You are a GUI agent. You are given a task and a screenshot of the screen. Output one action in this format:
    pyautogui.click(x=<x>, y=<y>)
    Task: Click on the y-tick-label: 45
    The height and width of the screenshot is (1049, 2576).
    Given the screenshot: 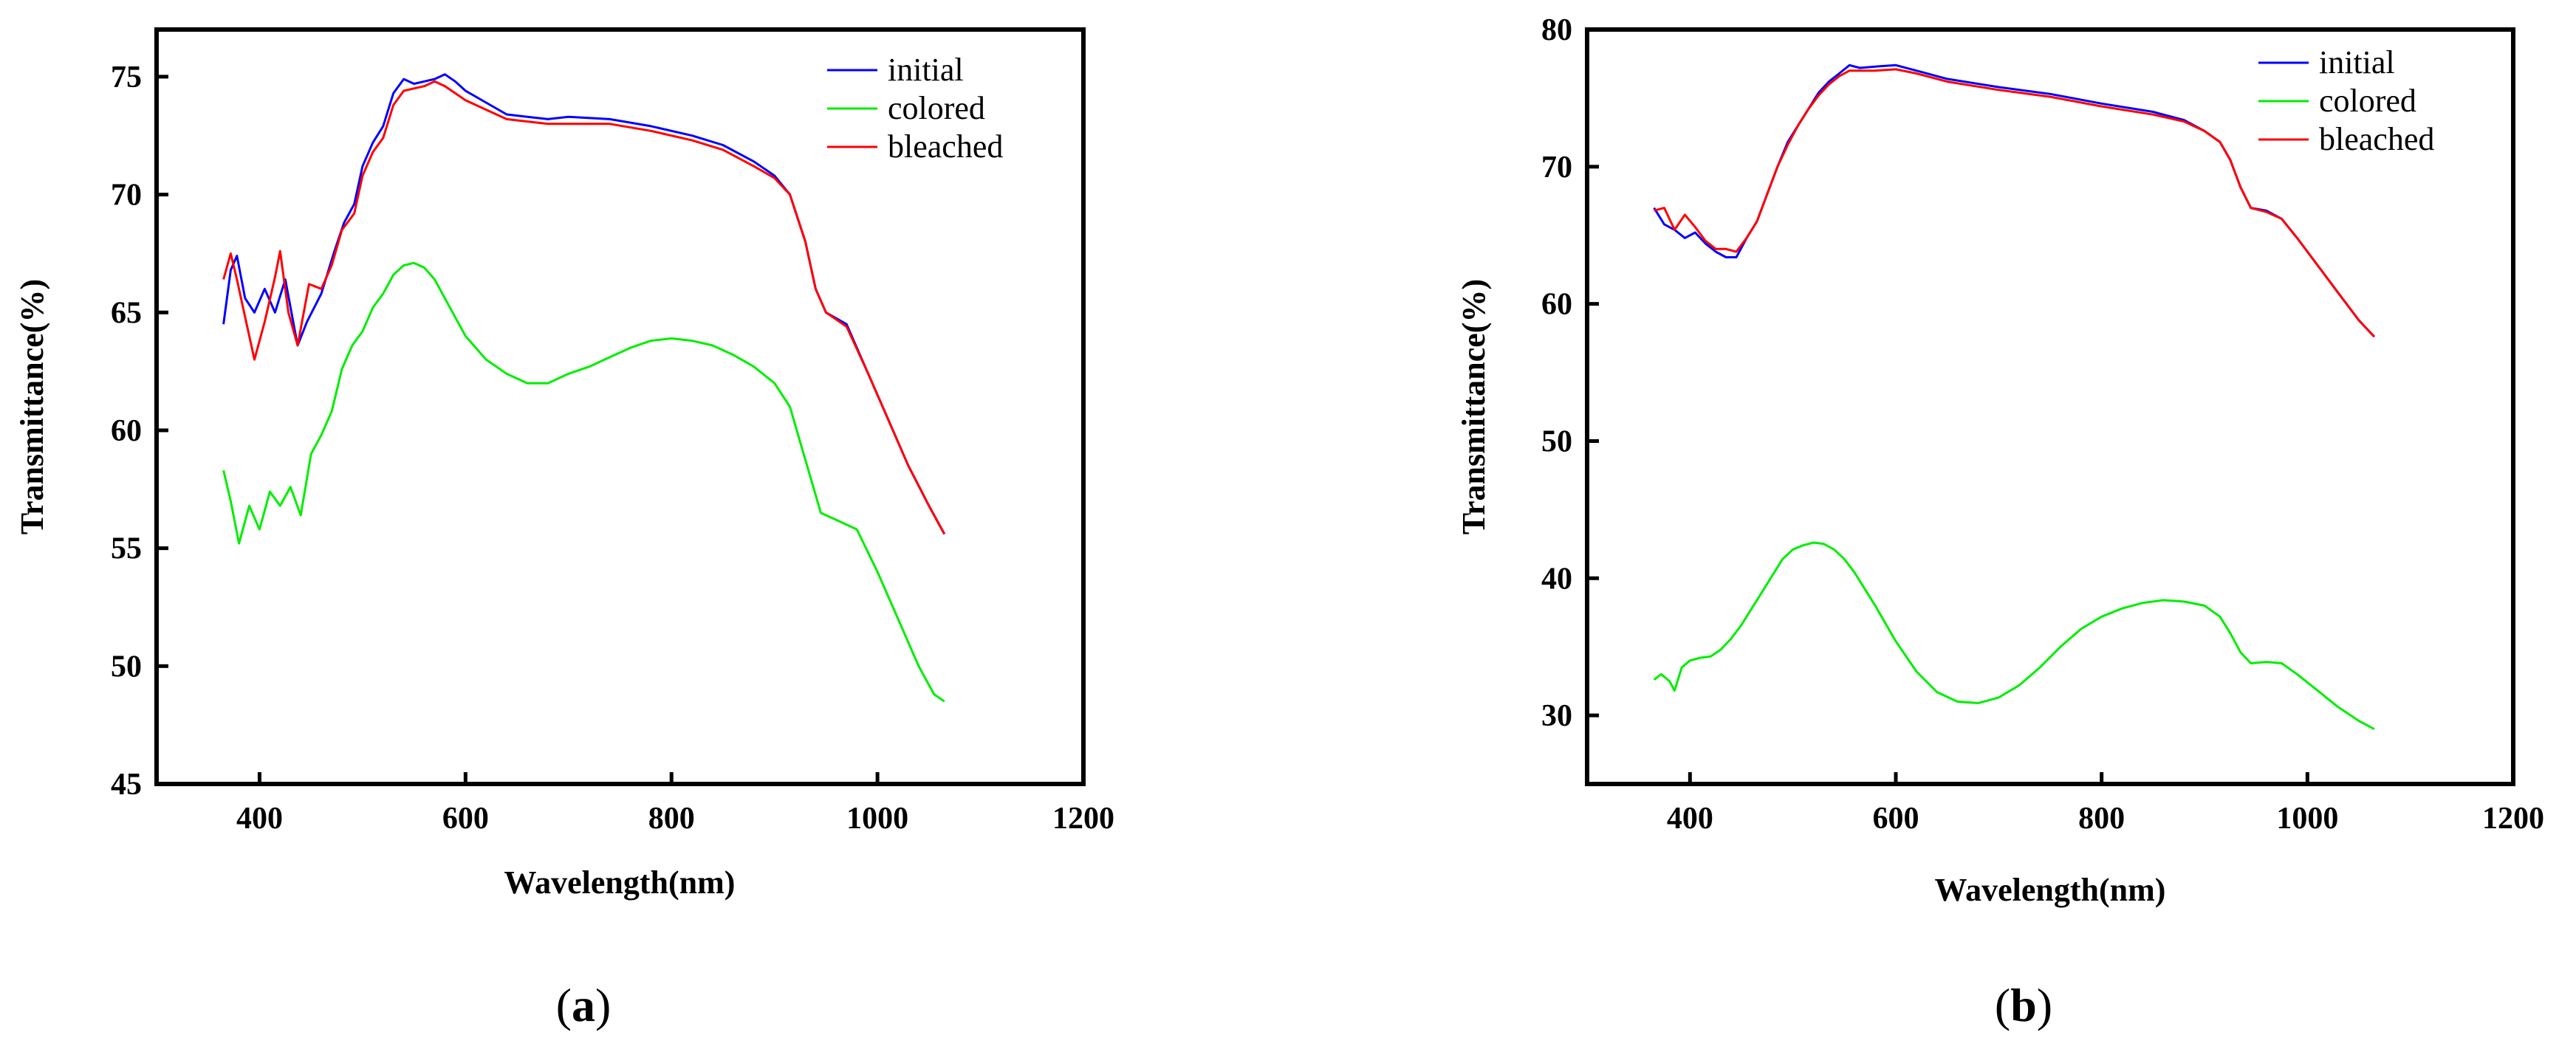 What is the action you would take?
    pyautogui.click(x=126, y=785)
    